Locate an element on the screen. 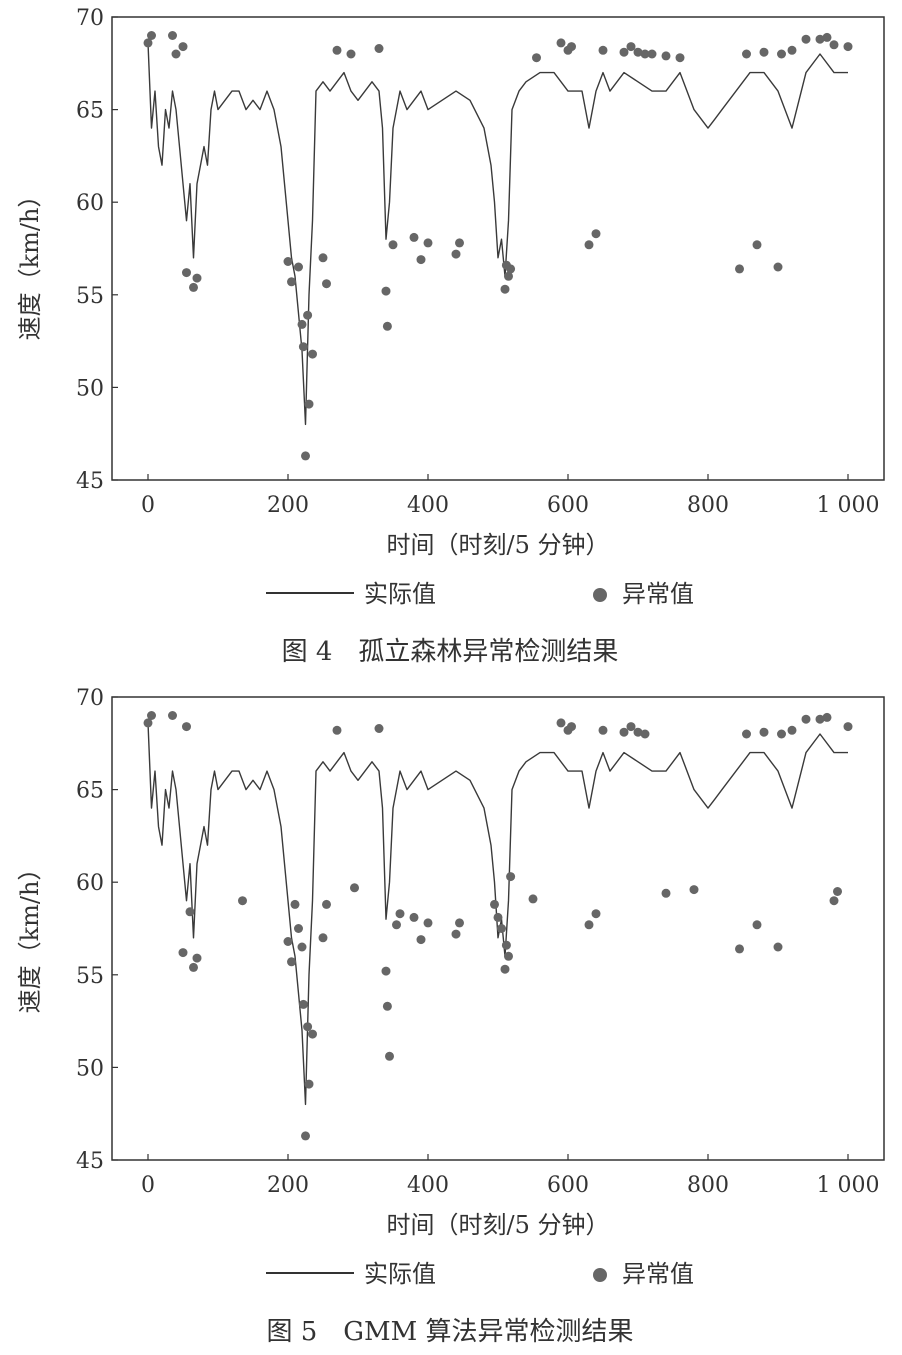 The width and height of the screenshot is (902, 1355). x-axis-label-fig4: 时间（时刻/5 分钟） is located at coordinates (498, 545).